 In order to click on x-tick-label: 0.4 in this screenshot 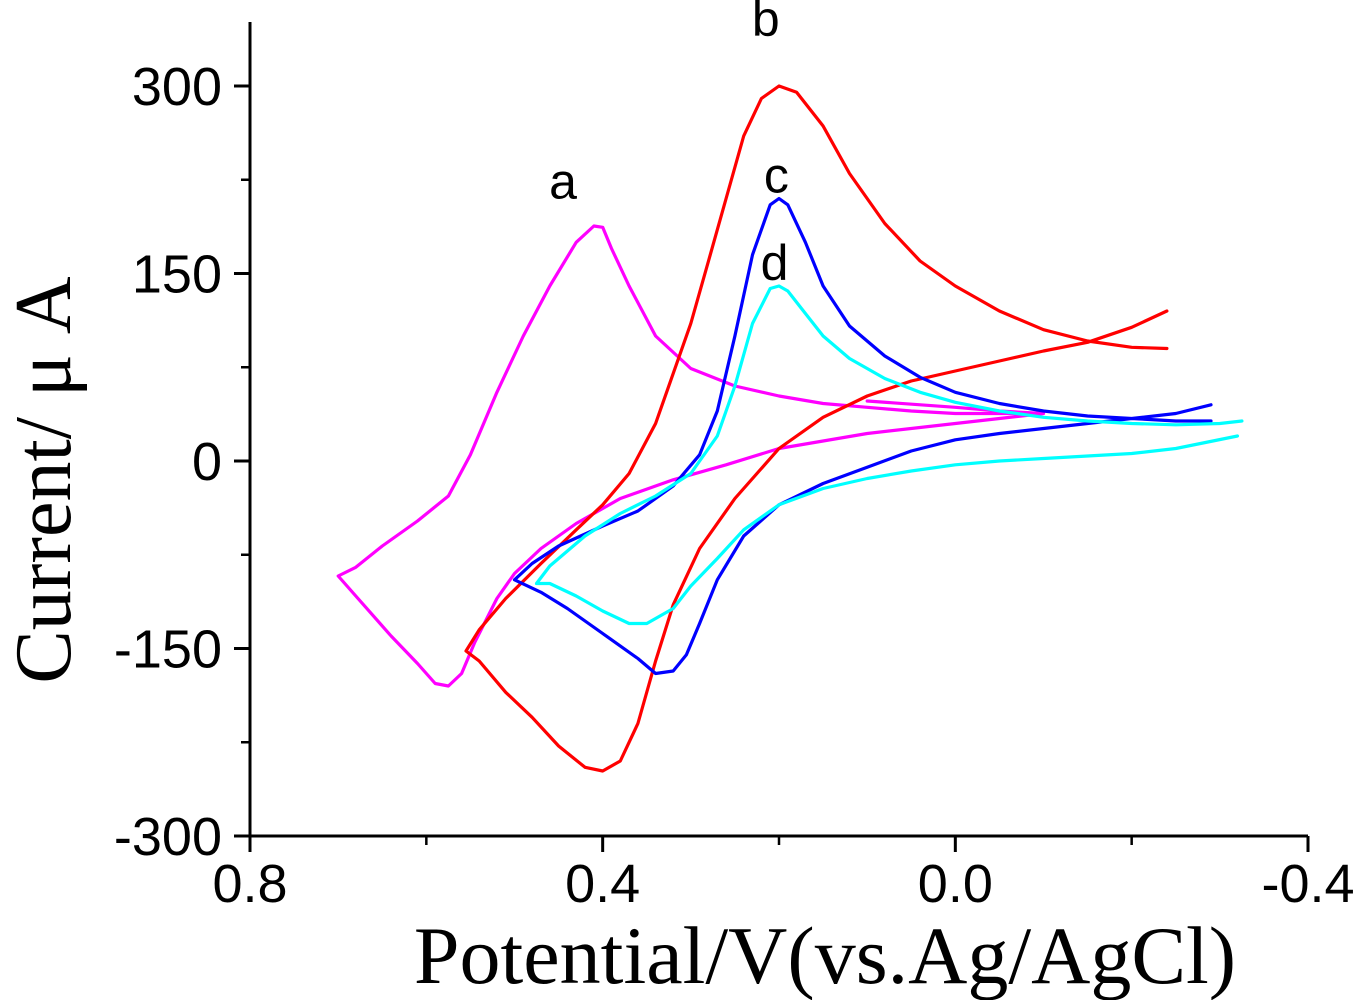, I will do `click(602, 884)`.